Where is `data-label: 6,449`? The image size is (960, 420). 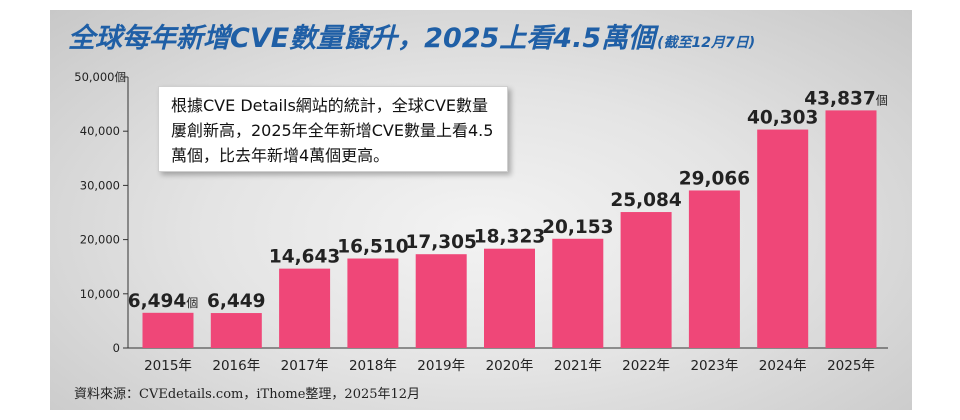 data-label: 6,449 is located at coordinates (236, 301).